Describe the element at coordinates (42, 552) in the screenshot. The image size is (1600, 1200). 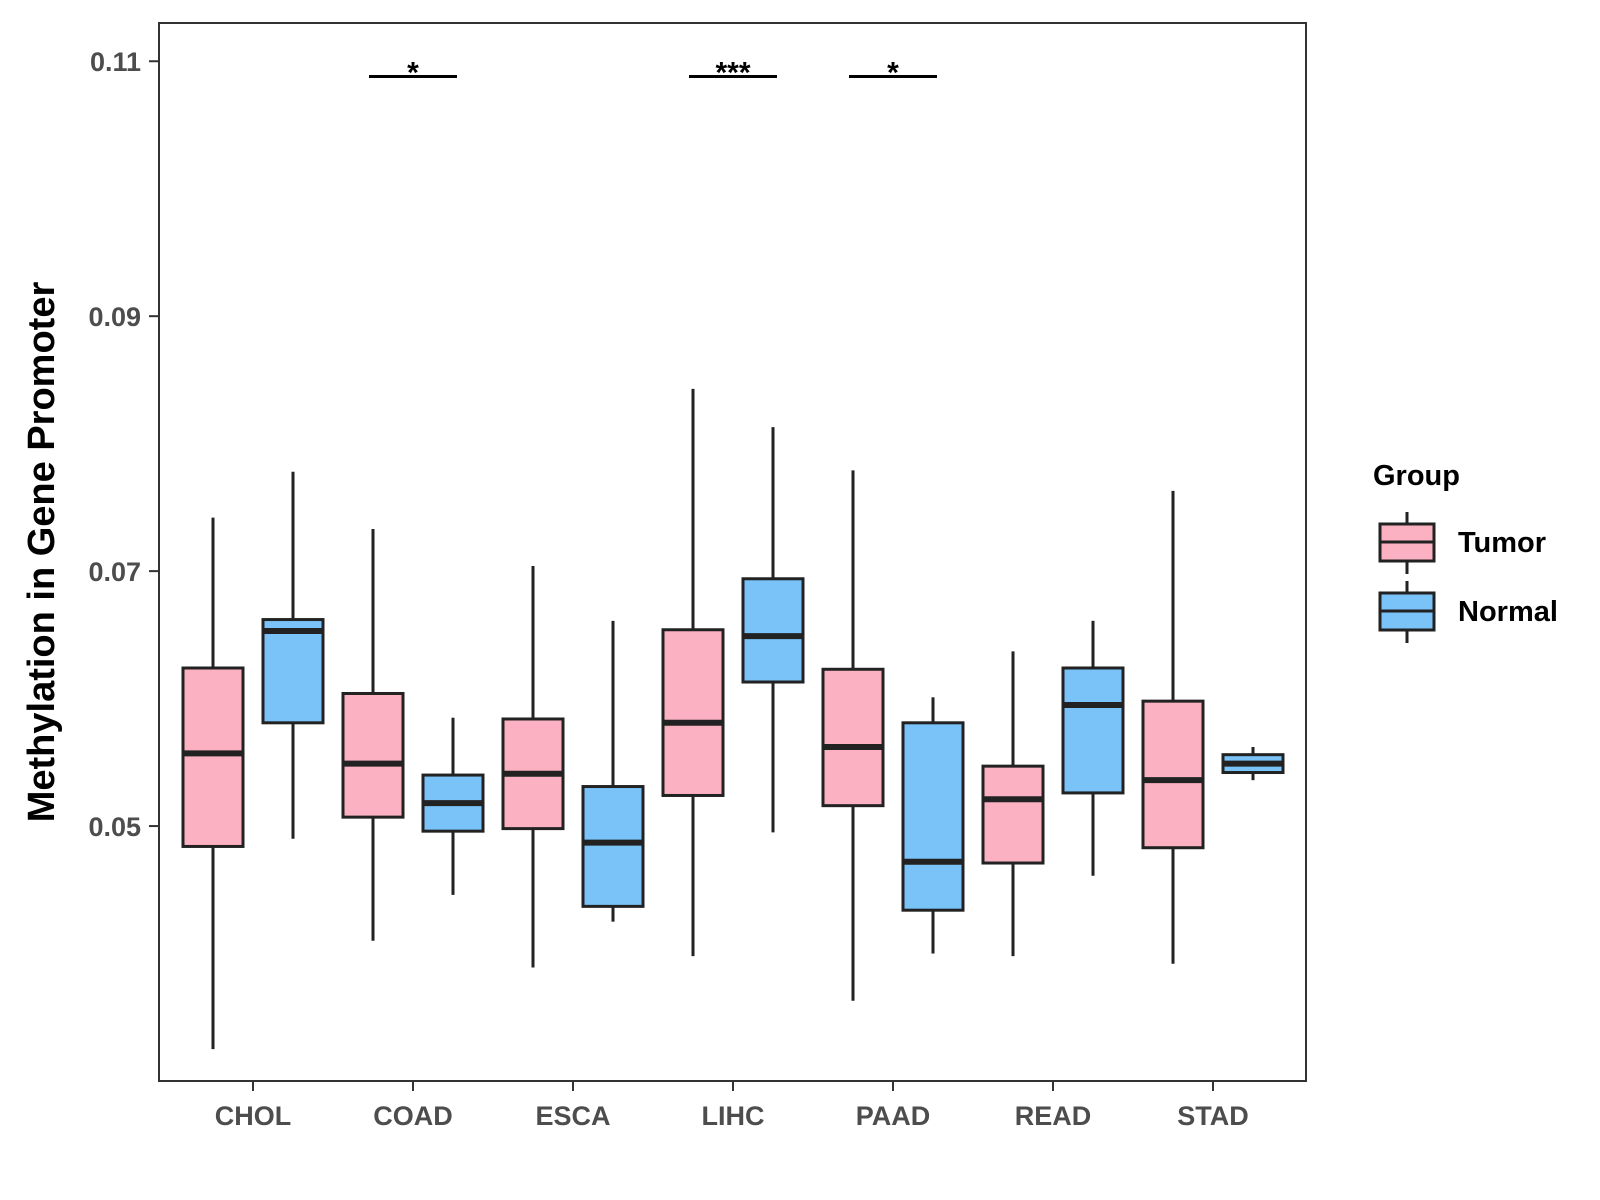
I see `y-axis-title: Methylation in Gene Promoter` at that location.